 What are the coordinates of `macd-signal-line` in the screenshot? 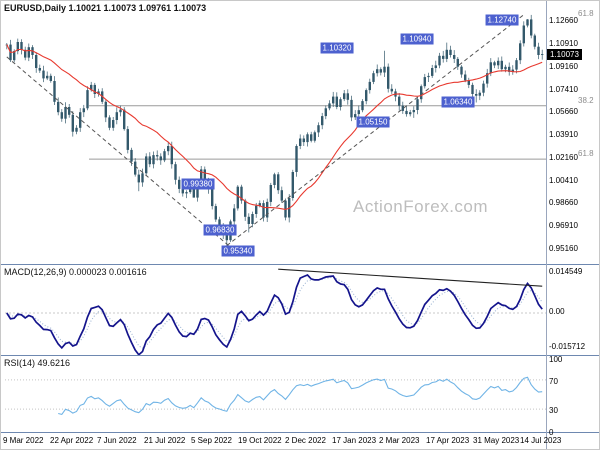 It's located at (274, 312).